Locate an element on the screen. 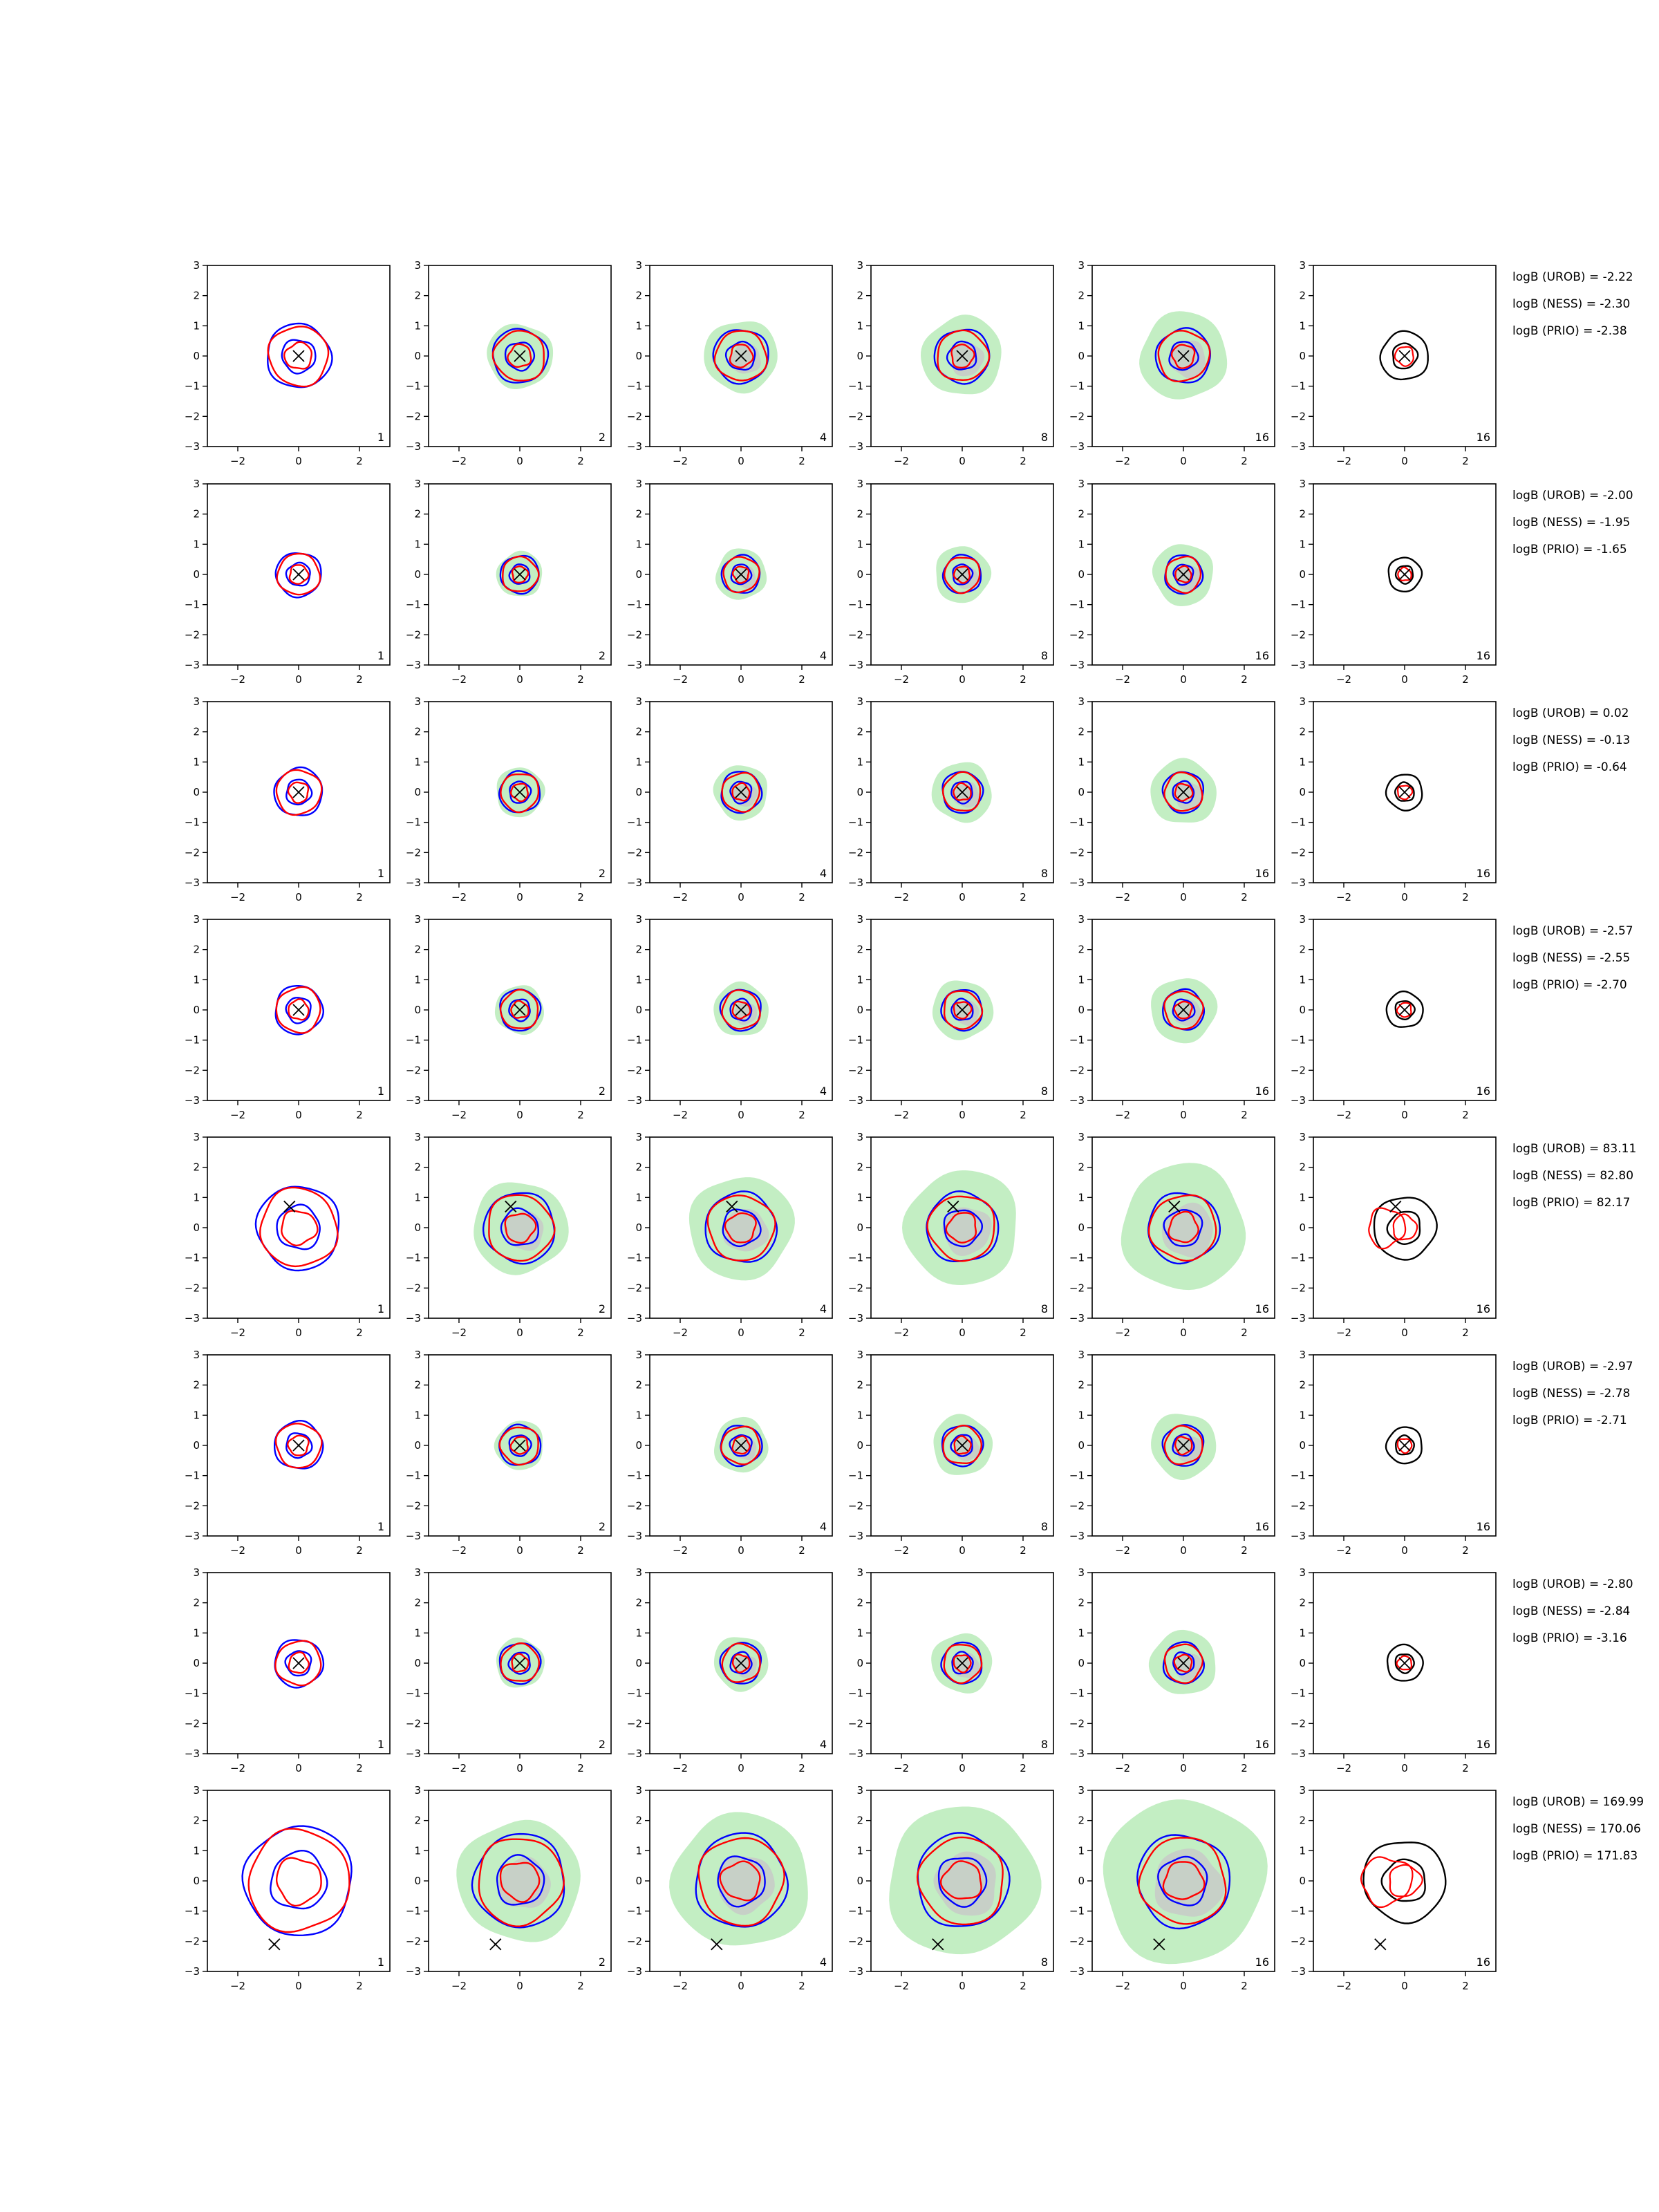  prior-fill is located at coordinates (967, 795).